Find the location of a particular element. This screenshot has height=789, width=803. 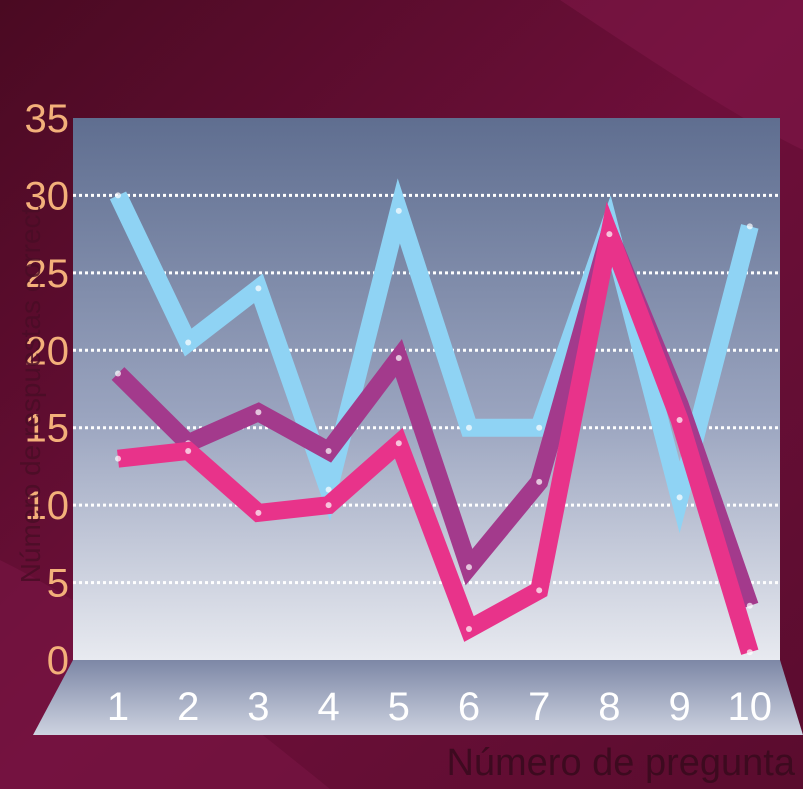

x-tick-label: 3 is located at coordinates (258, 707).